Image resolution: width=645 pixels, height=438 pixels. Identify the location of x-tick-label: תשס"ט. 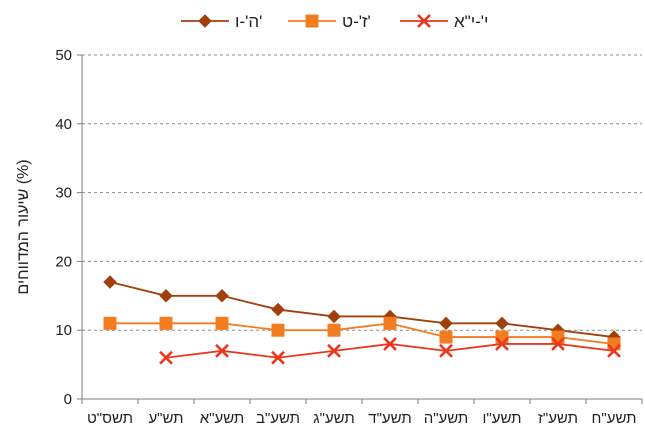
(110, 418).